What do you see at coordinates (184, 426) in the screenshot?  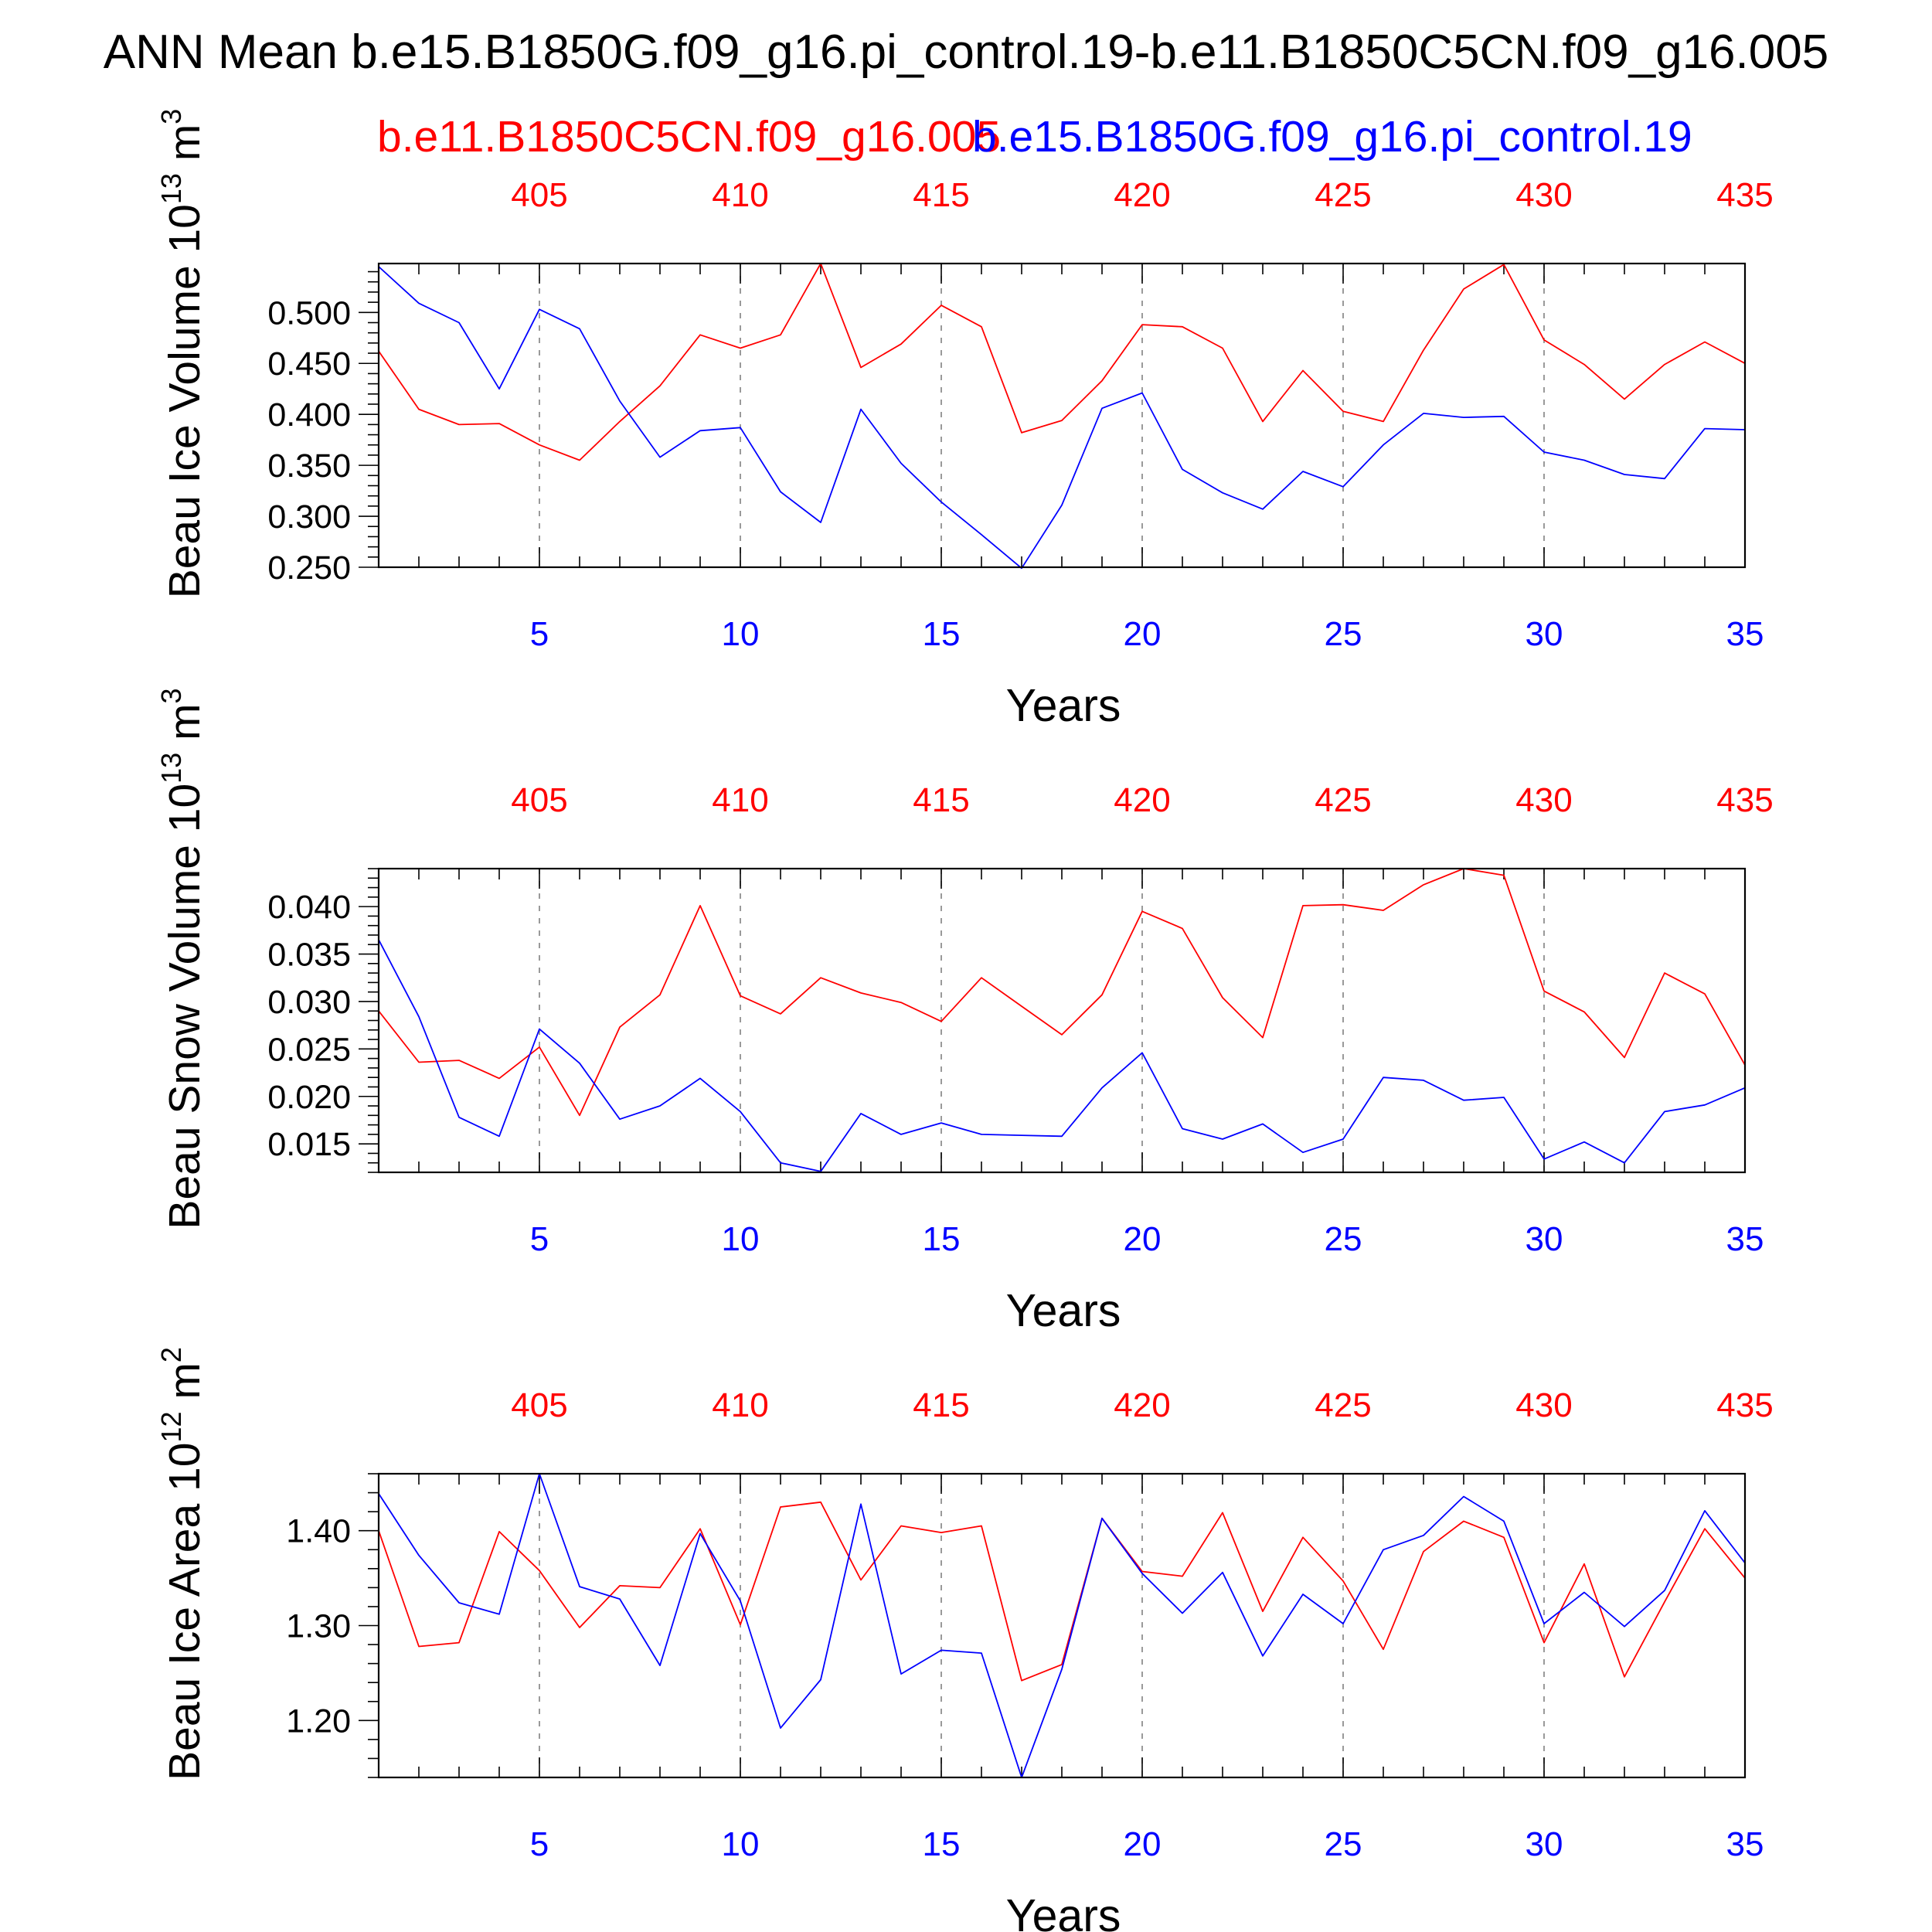 I see `y-axis-label-part: Beau Ice Volume` at bounding box center [184, 426].